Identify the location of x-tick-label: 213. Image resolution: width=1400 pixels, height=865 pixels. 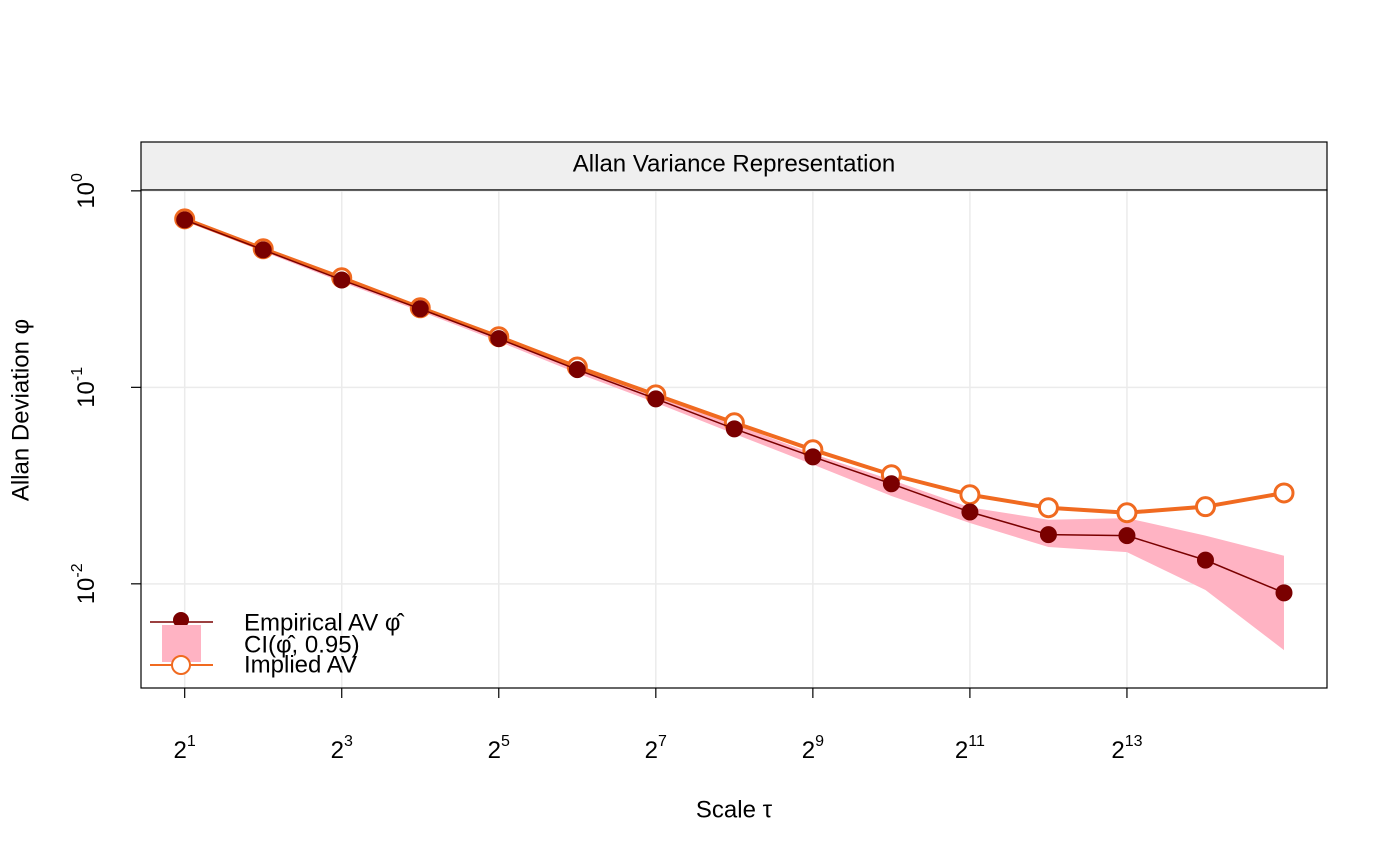
(1126, 748).